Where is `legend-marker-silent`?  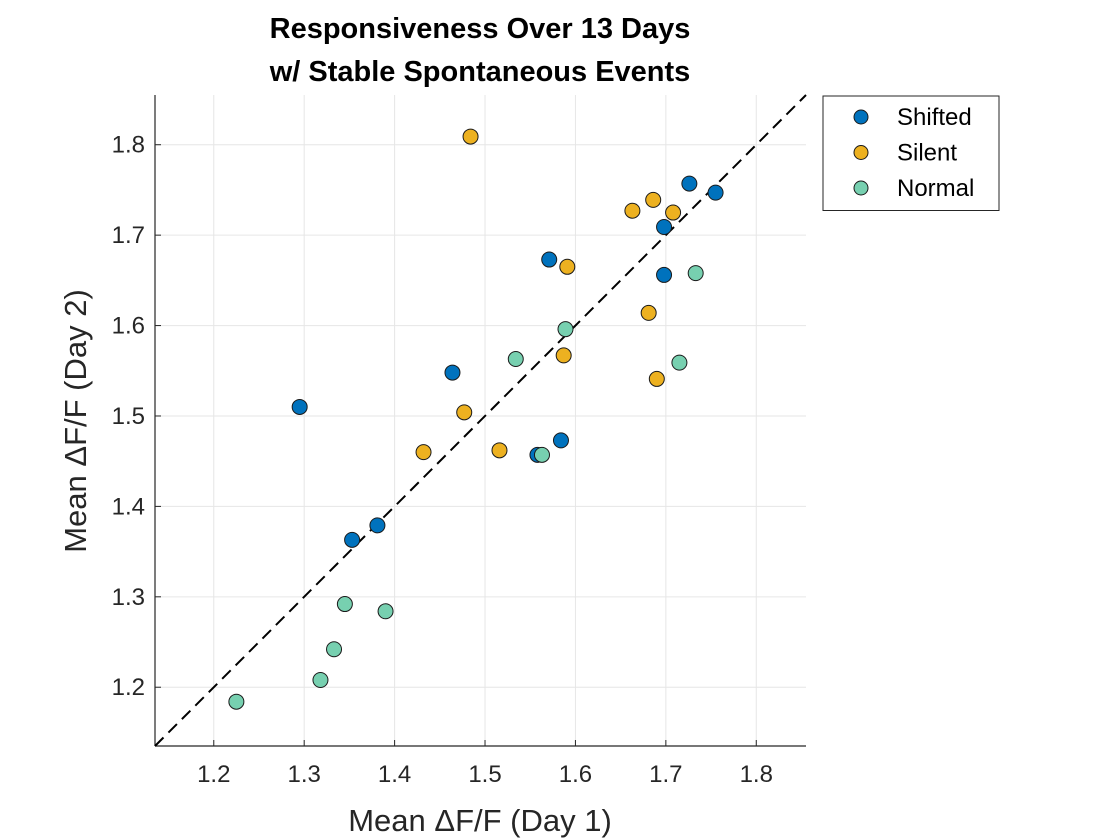 legend-marker-silent is located at coordinates (861, 152).